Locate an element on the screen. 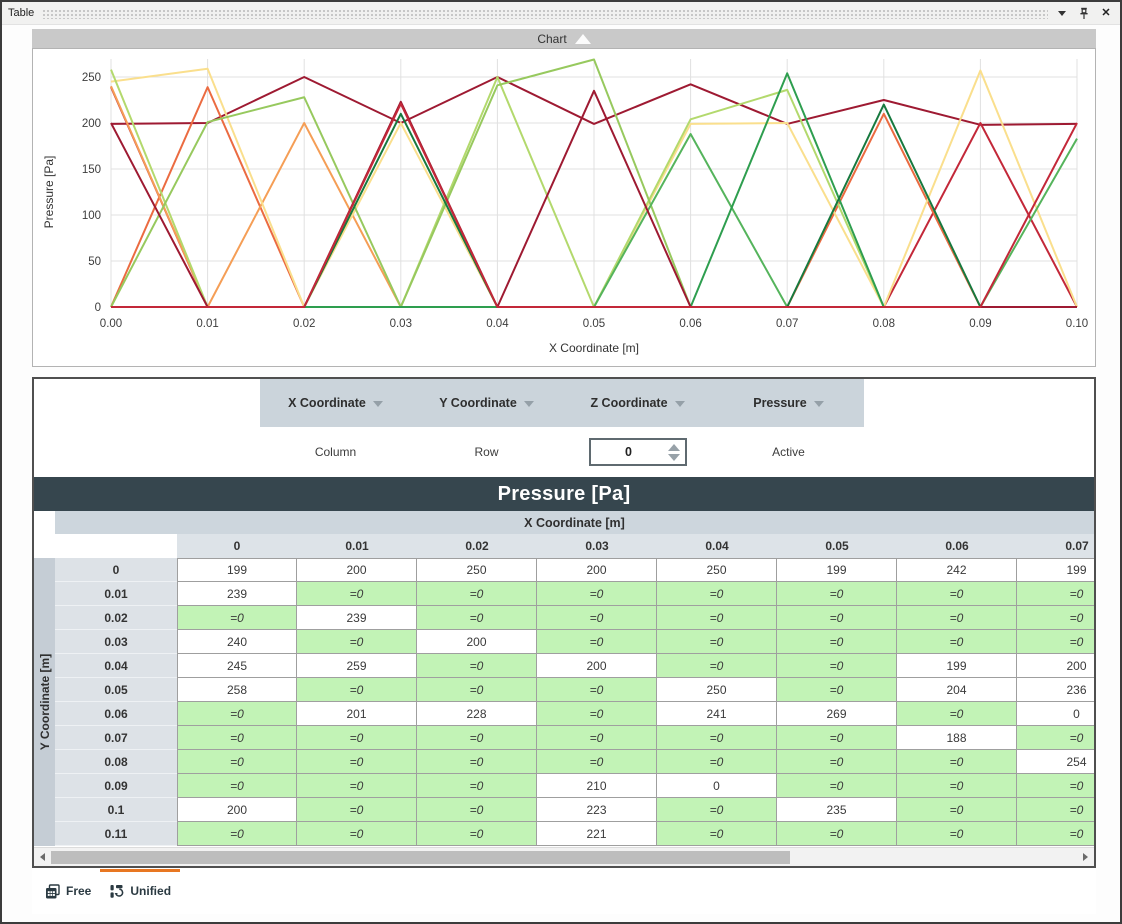  close-button: ✕ is located at coordinates (1106, 13).